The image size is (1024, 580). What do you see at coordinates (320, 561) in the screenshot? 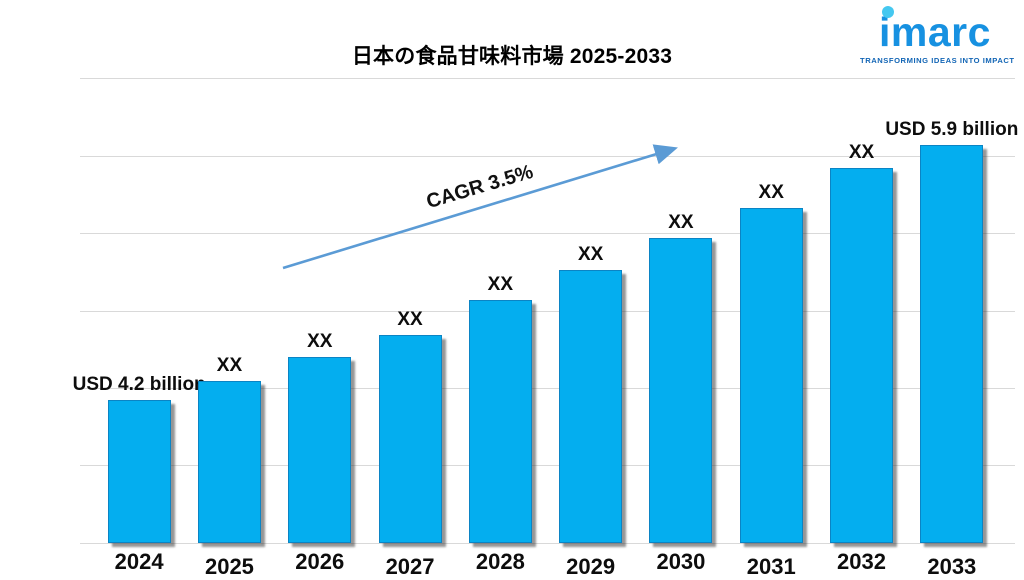
I see `x-axis-label-2026: 2026` at bounding box center [320, 561].